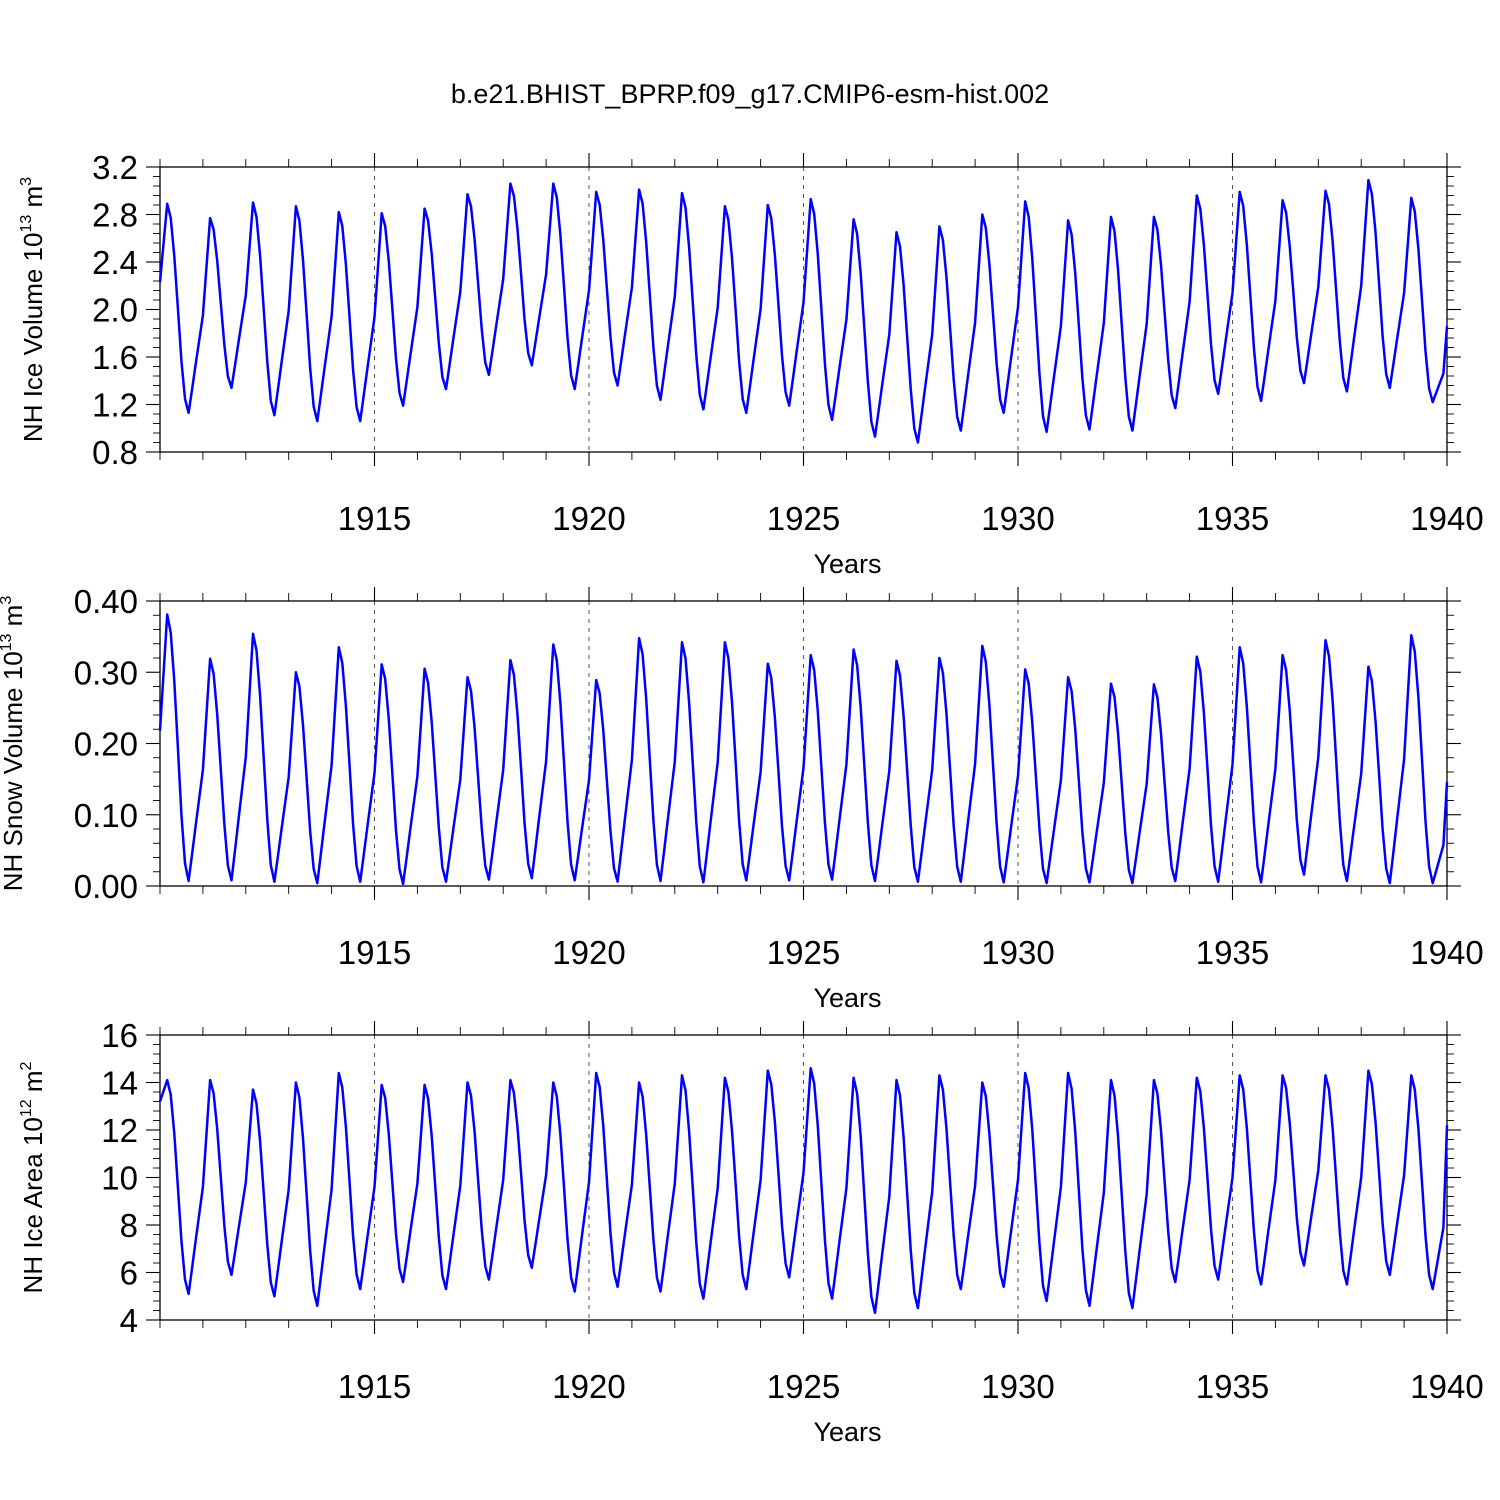 The width and height of the screenshot is (1500, 1500). I want to click on series-line, so click(803, 1191).